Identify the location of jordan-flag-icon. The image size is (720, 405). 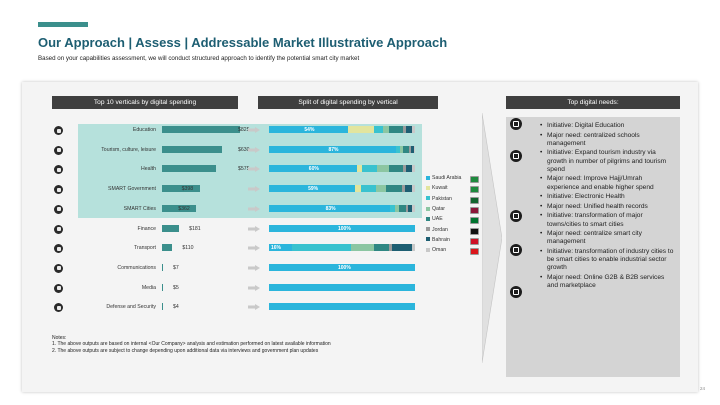
(474, 231).